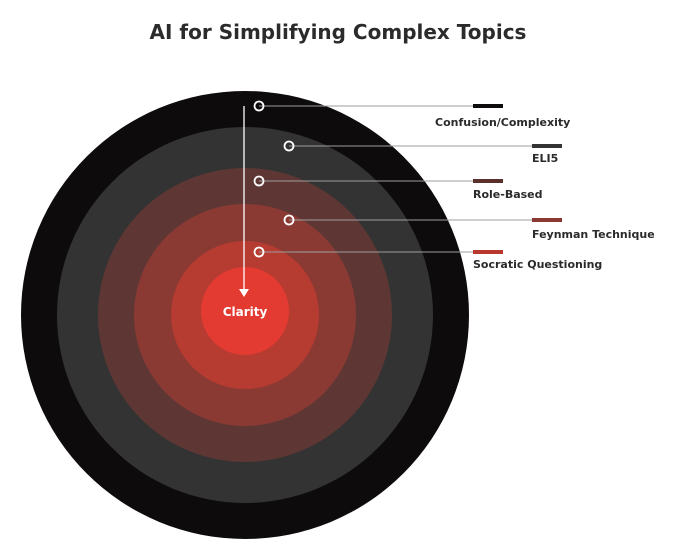 The height and width of the screenshot is (549, 676). Describe the element at coordinates (422, 146) in the screenshot. I see `connector-eli5` at that location.